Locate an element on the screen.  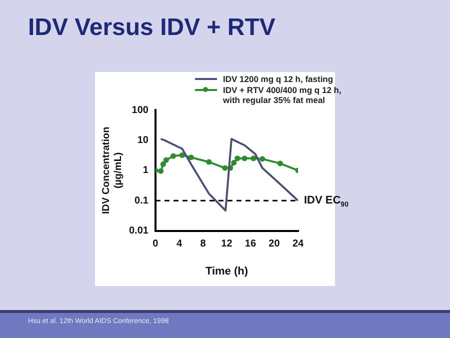
x-tick-label: 24 is located at coordinates (298, 244).